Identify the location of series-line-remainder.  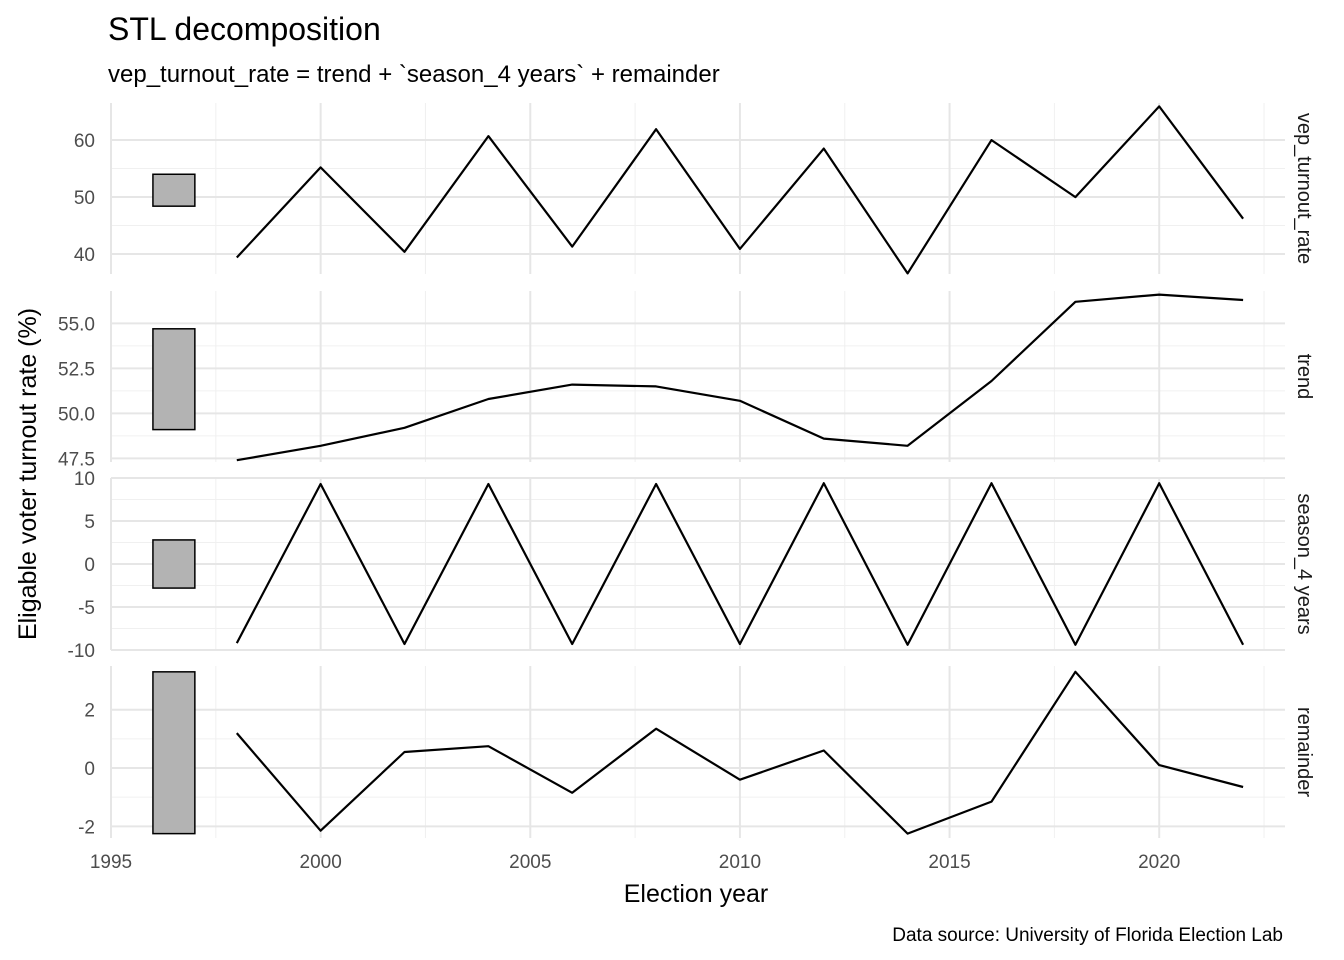
(739, 752).